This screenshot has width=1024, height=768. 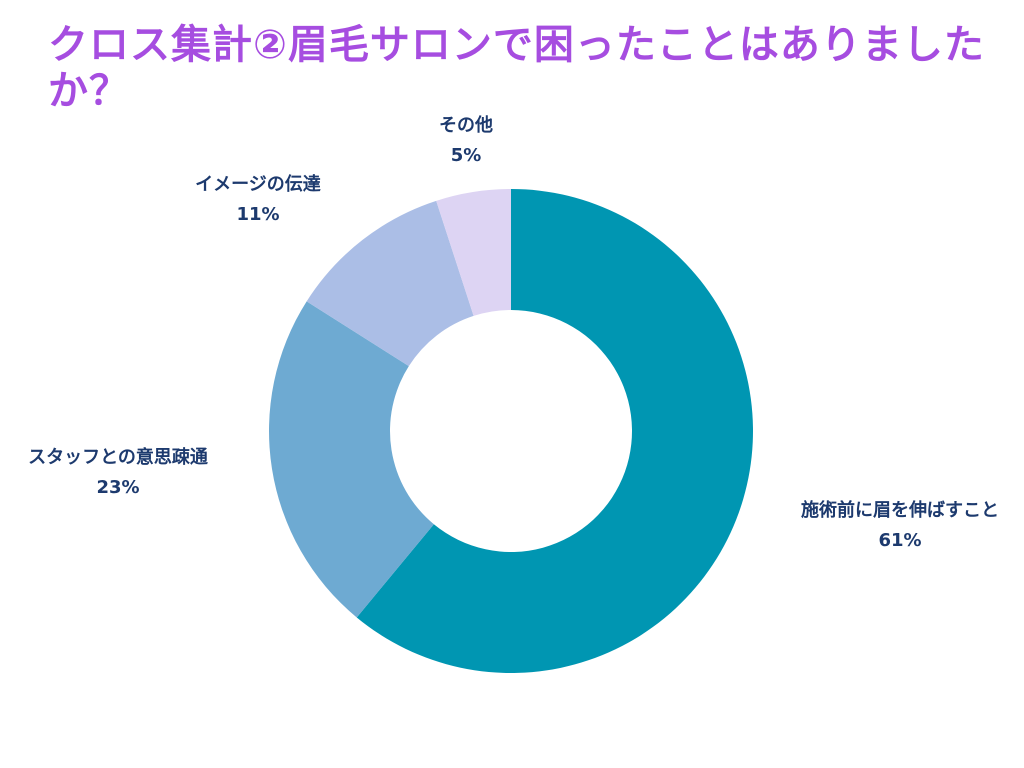 What do you see at coordinates (118, 457) in the screenshot?
I see `slice-category-label: スタッフとの意思疎通` at bounding box center [118, 457].